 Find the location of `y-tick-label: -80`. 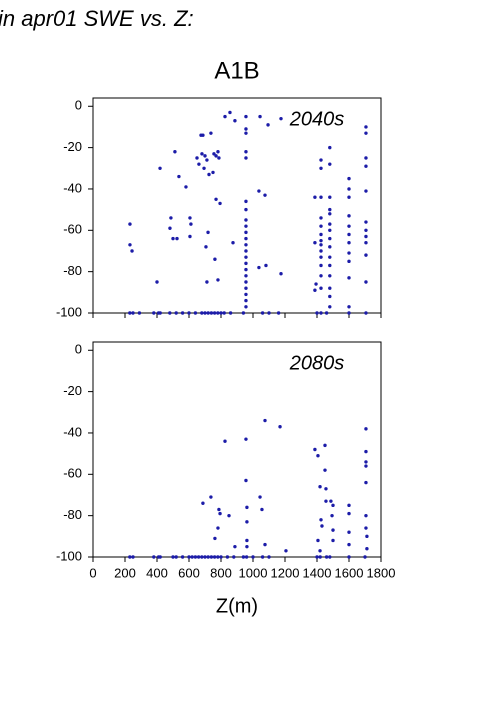

y-tick-label: -80 is located at coordinates (72, 270).